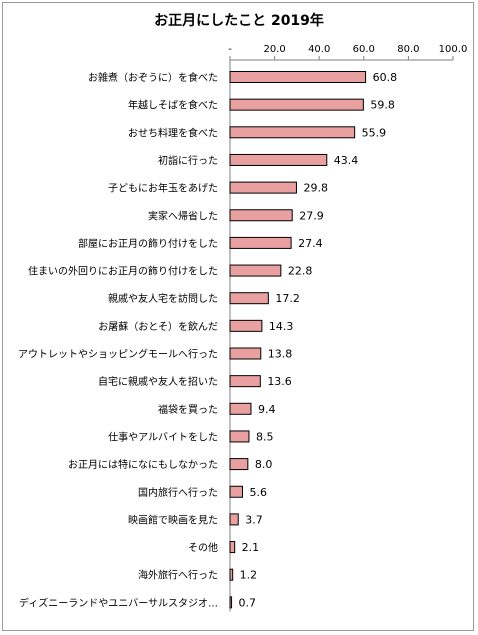  What do you see at coordinates (188, 409) in the screenshot?
I see `category-label: 福袋を買った` at bounding box center [188, 409].